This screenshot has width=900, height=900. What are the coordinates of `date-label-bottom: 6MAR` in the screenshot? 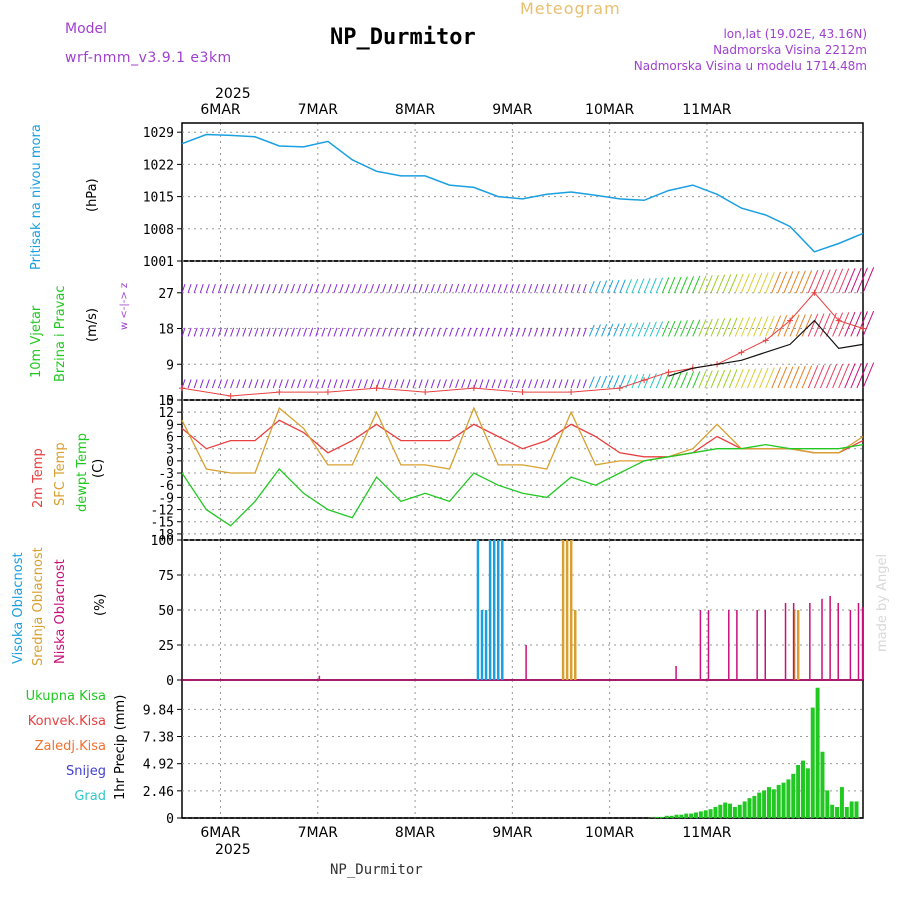 It's located at (220, 833).